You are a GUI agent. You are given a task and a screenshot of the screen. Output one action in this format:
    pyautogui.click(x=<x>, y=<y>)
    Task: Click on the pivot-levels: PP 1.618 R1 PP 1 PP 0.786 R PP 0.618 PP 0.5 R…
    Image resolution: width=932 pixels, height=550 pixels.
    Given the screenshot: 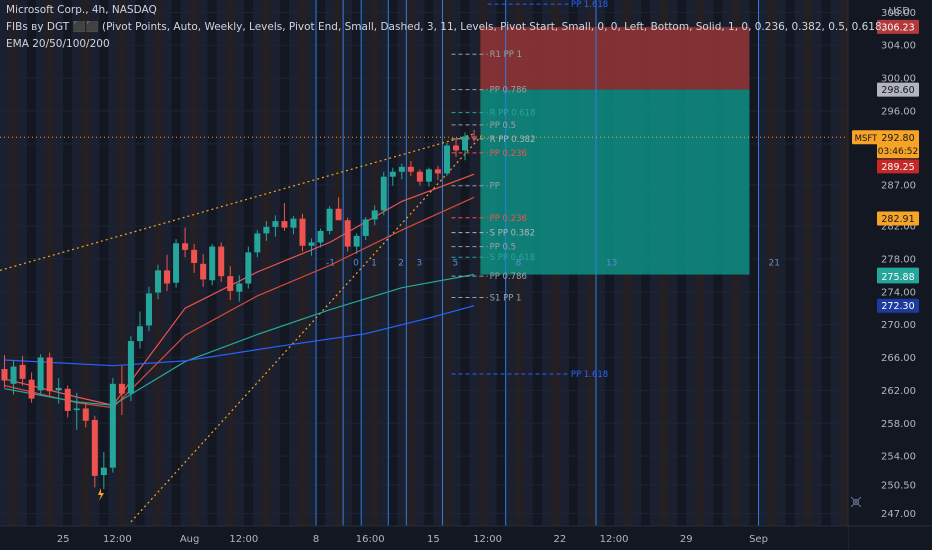 What is the action you would take?
    pyautogui.click(x=529, y=190)
    